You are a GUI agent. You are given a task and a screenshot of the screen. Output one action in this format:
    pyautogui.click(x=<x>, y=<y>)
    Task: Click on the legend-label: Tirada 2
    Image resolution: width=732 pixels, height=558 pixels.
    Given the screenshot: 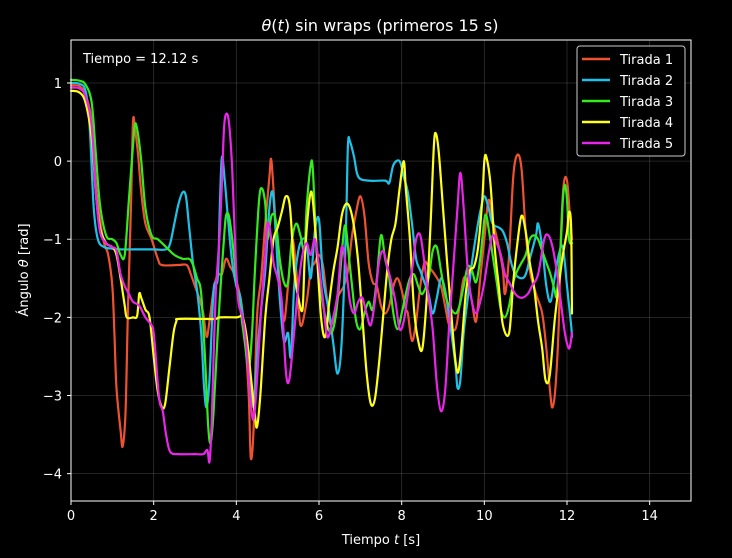 What is the action you would take?
    pyautogui.click(x=646, y=81)
    